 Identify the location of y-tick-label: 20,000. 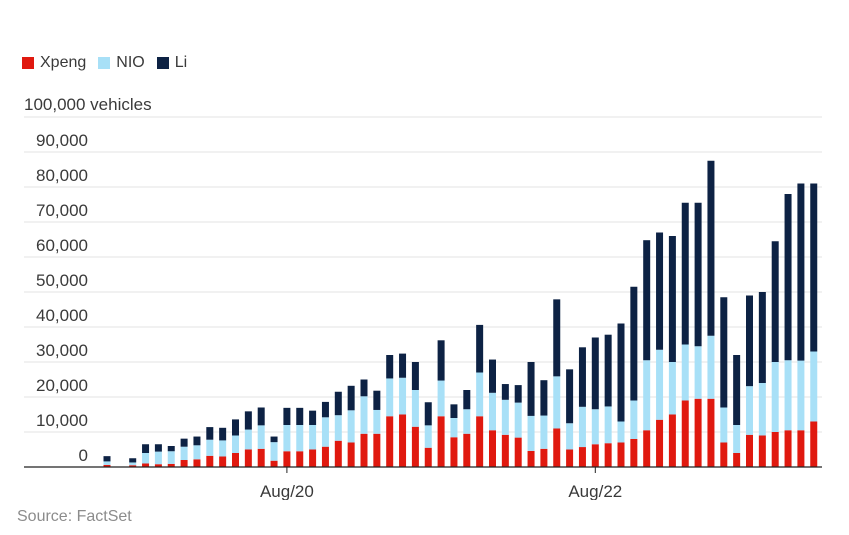
(62, 385).